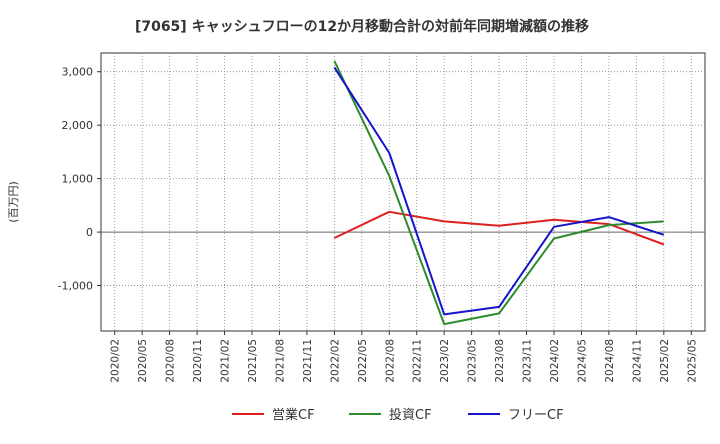  I want to click on y-tick-label: 0, so click(89, 232).